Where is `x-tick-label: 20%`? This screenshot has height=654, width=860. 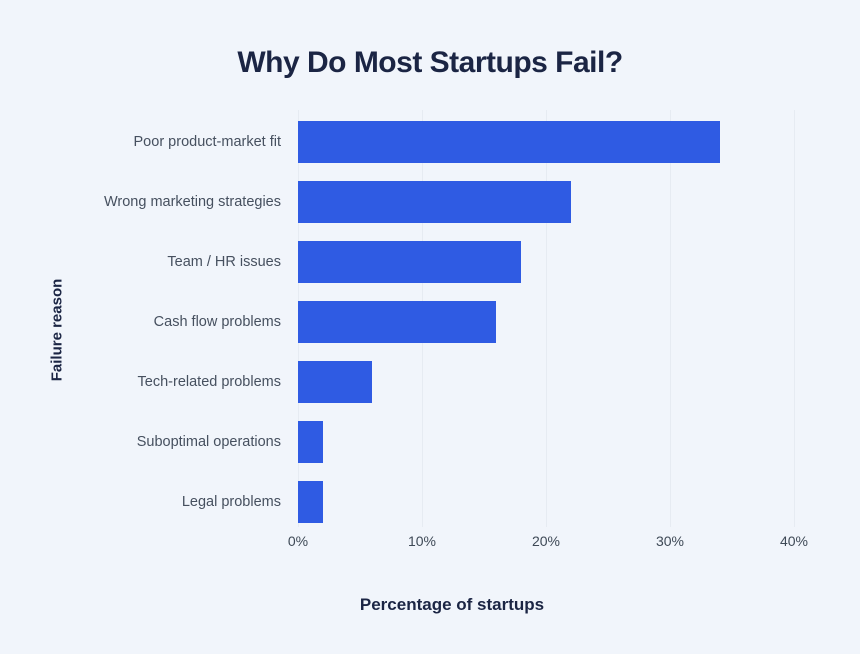
x-tick-label: 20% is located at coordinates (546, 541).